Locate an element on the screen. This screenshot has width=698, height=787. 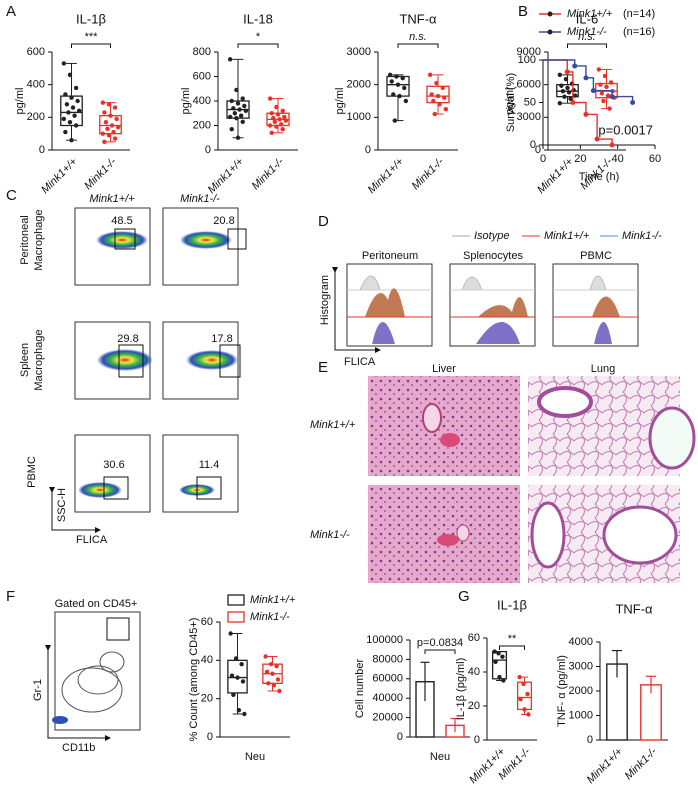
axis-label: Gr-1 is located at coordinates (38, 690).